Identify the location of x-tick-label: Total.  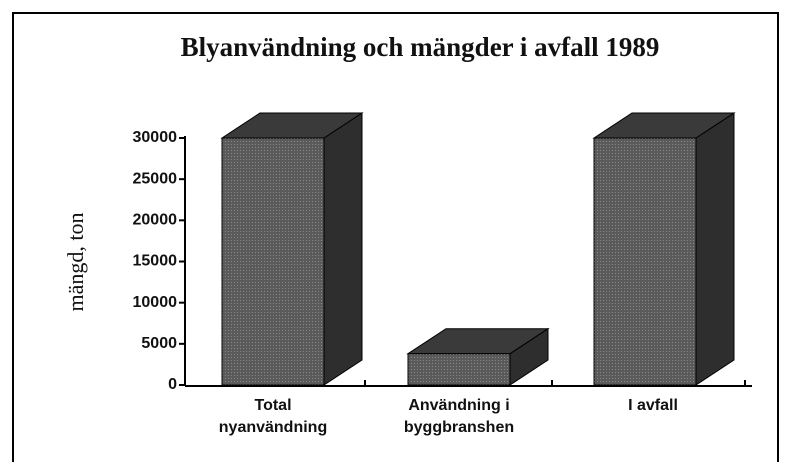
(272, 405).